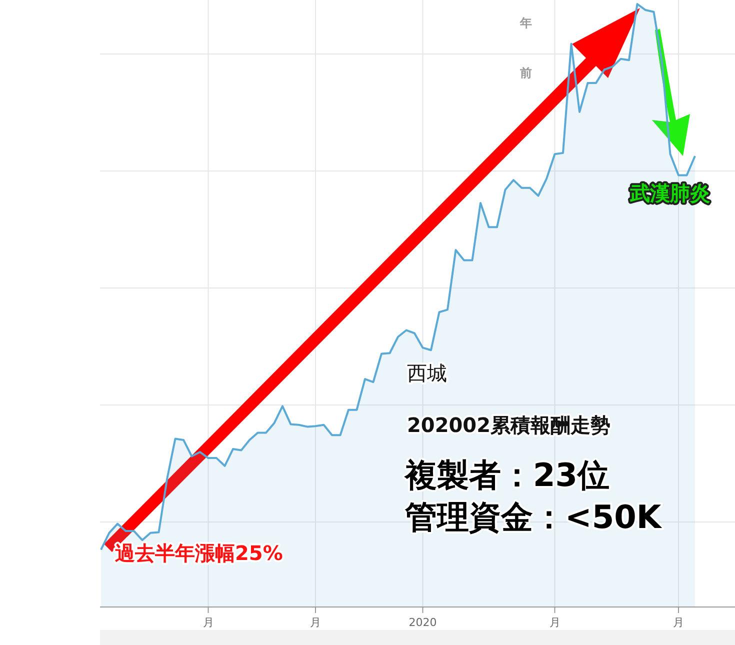 Image resolution: width=735 pixels, height=645 pixels. Describe the element at coordinates (525, 73) in the screenshot. I see `annotation: 前` at that location.